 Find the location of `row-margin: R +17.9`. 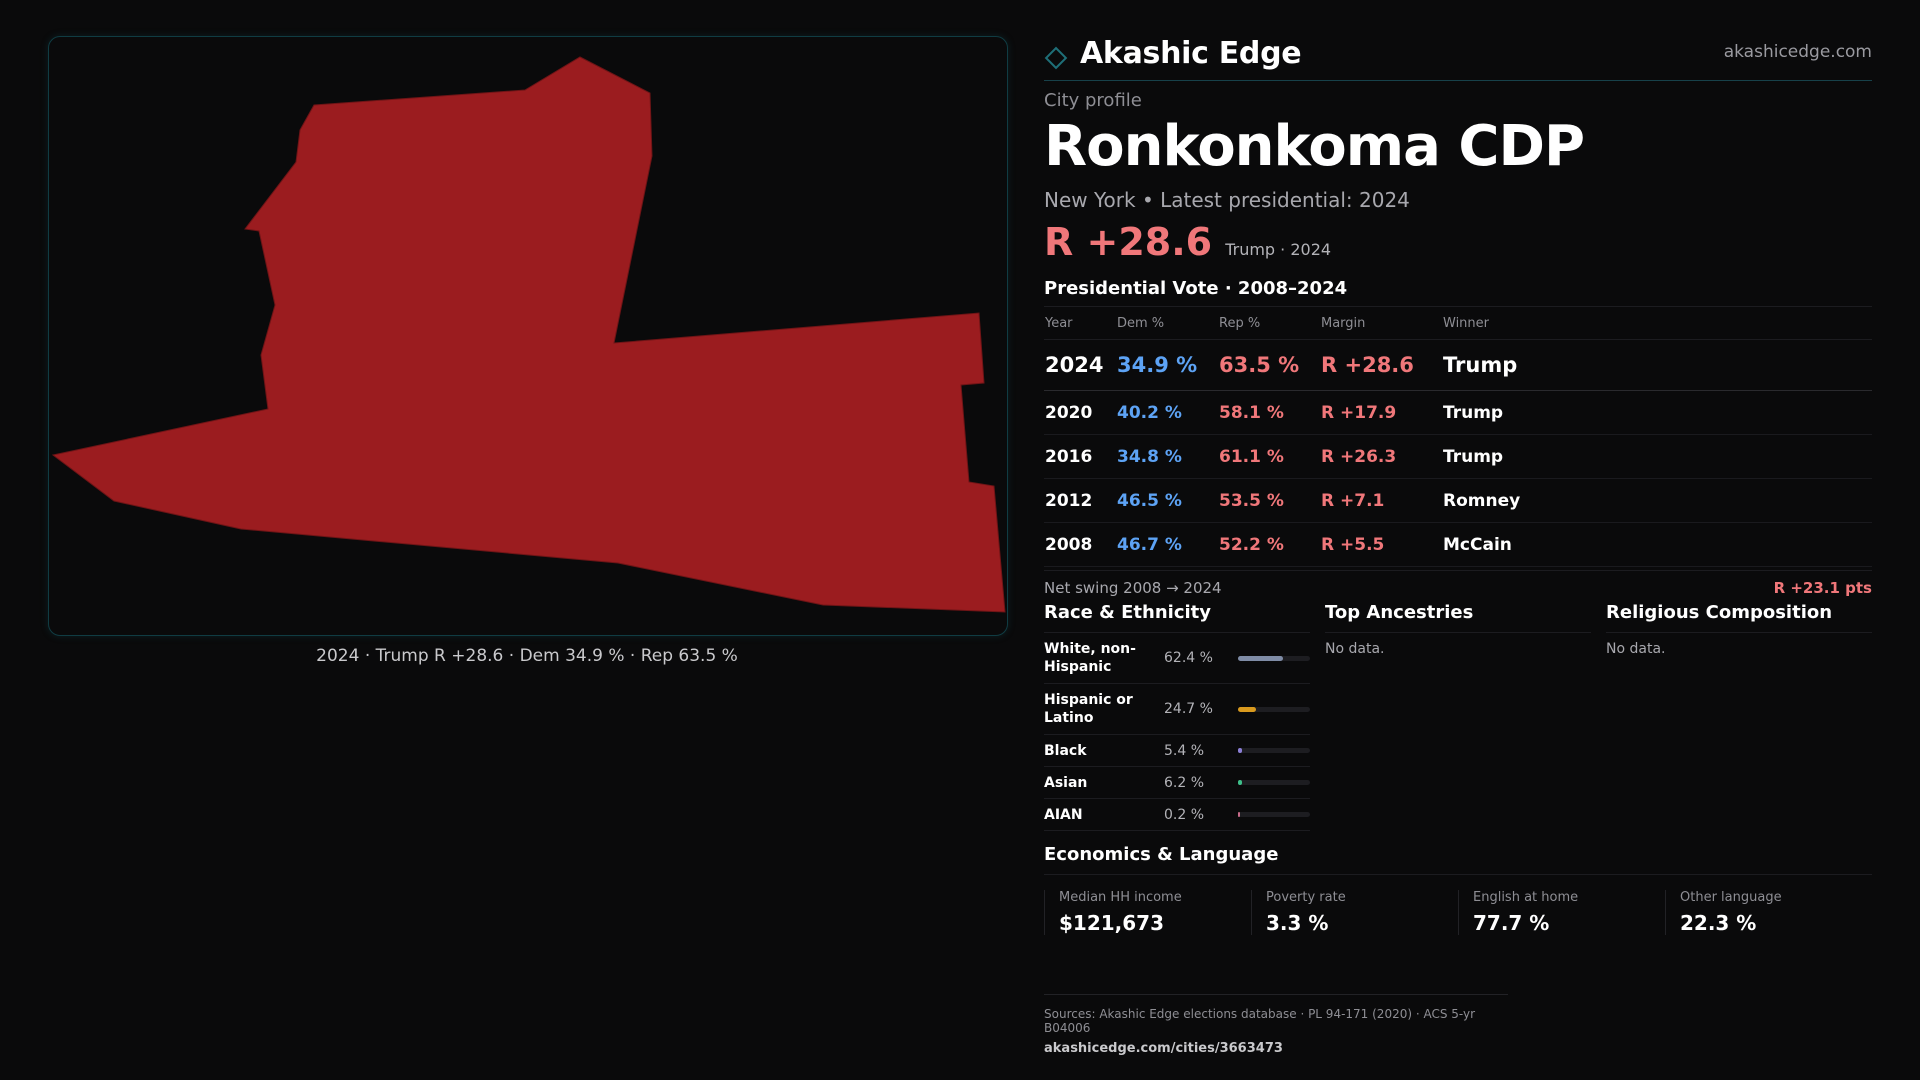

row-margin: R +17.9 is located at coordinates (1381, 412).